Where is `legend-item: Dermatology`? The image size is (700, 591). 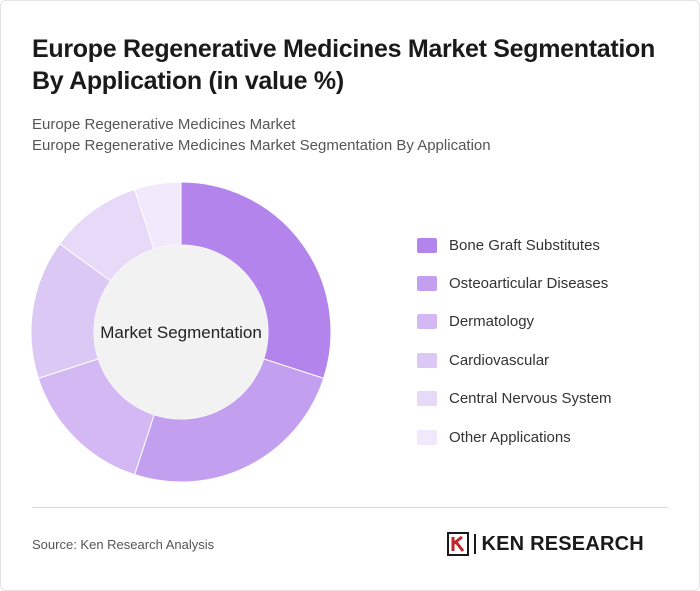
legend-item: Dermatology is located at coordinates (514, 322).